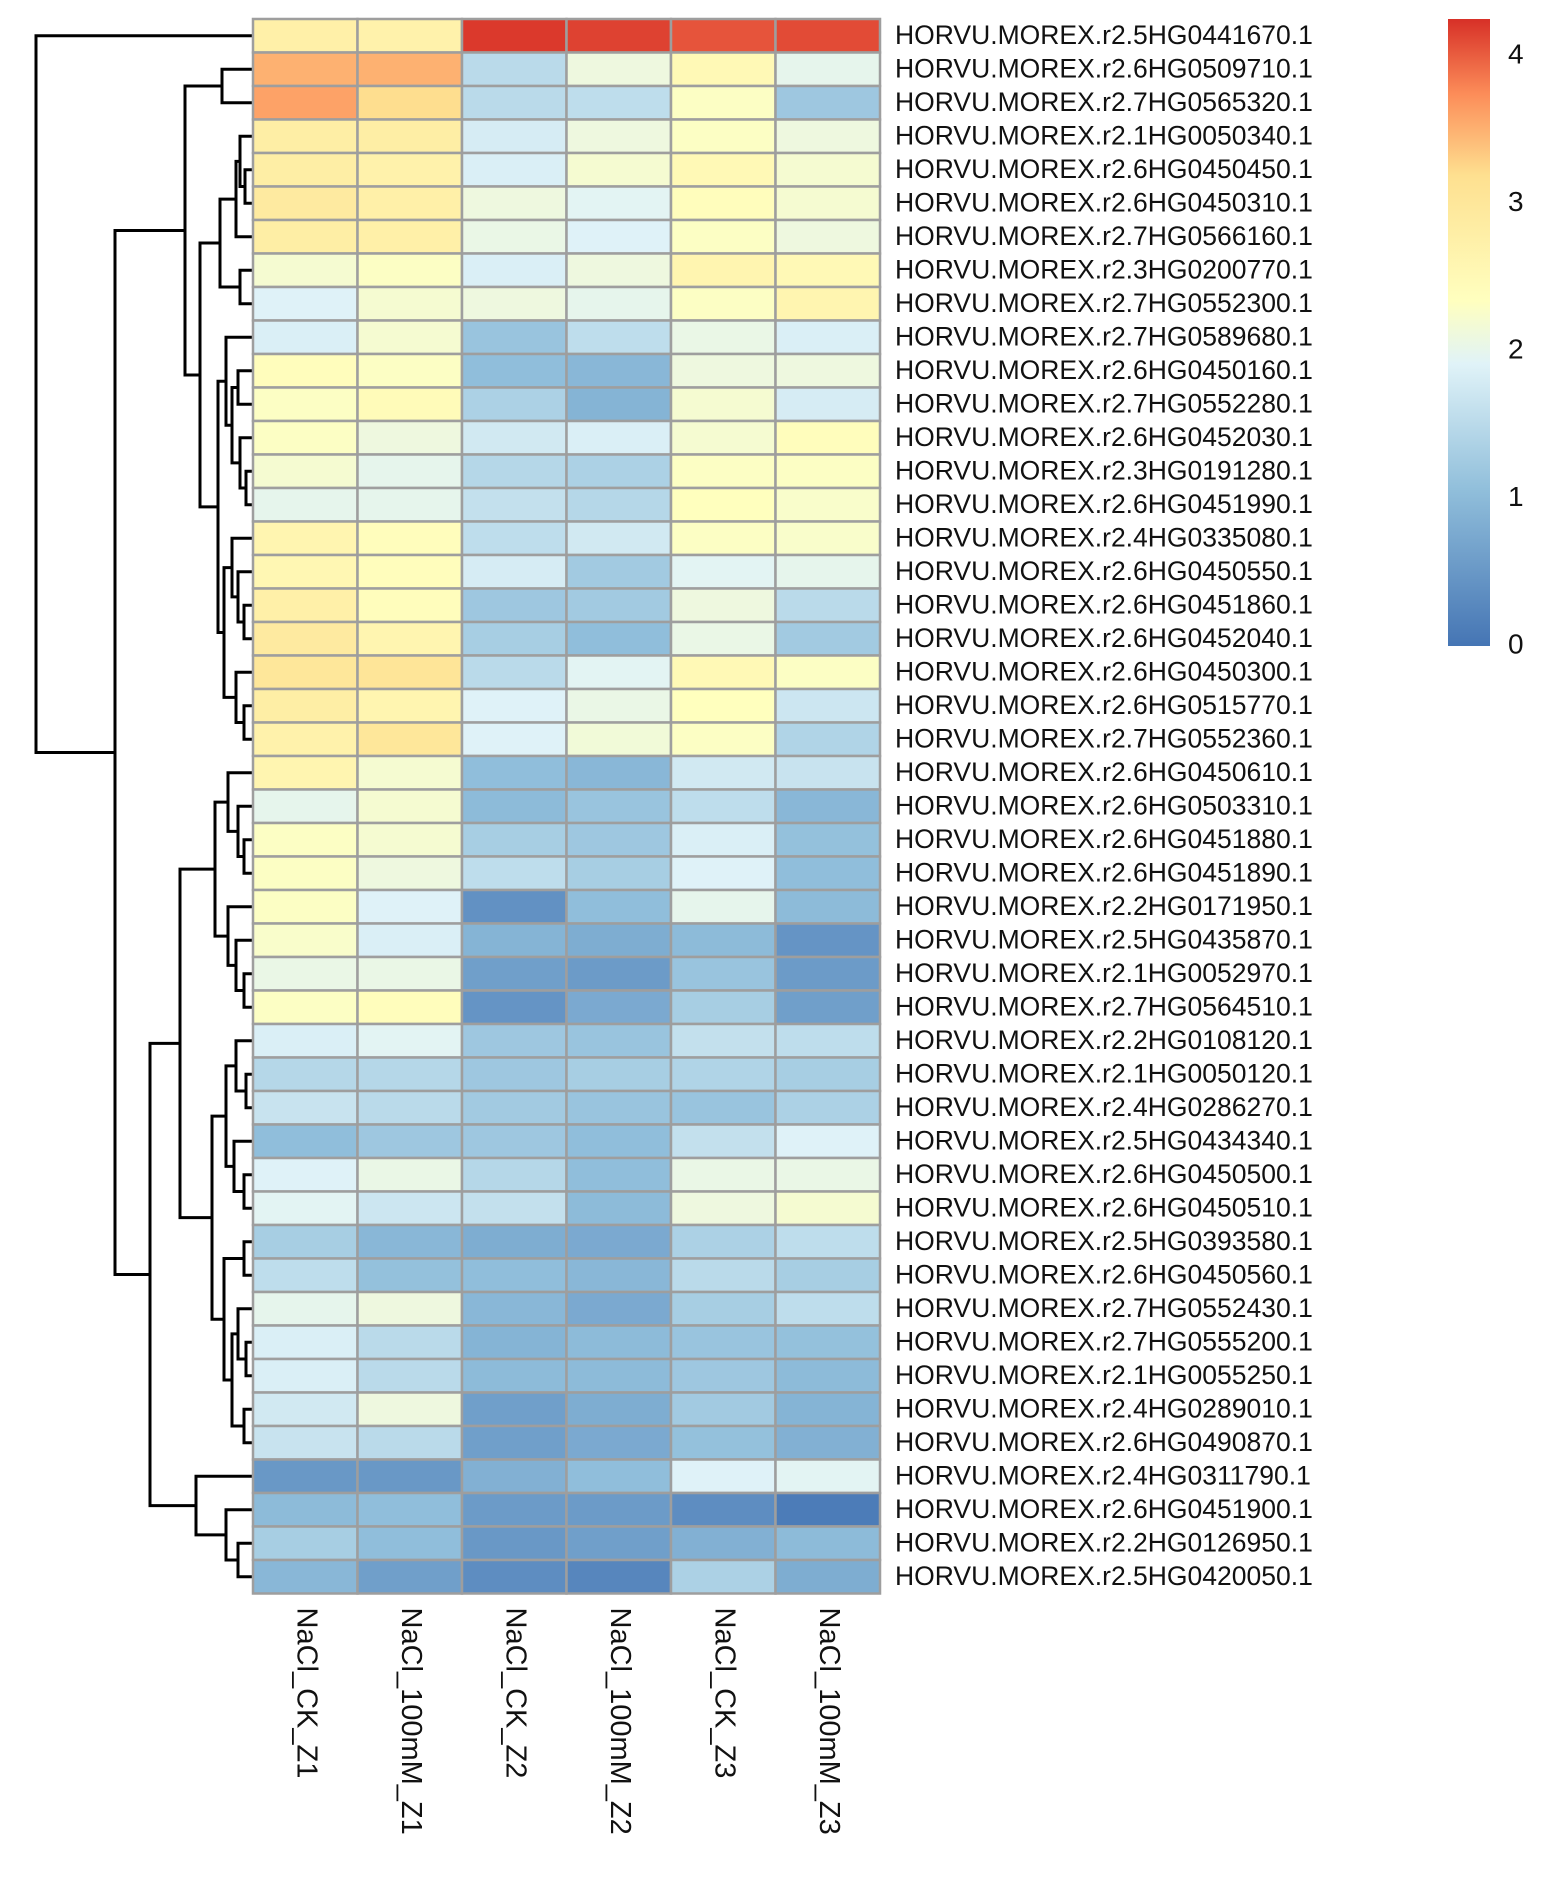 The height and width of the screenshot is (1888, 1563). Describe the element at coordinates (620, 1721) in the screenshot. I see `column-label: NaCl_100mM_Z2` at that location.